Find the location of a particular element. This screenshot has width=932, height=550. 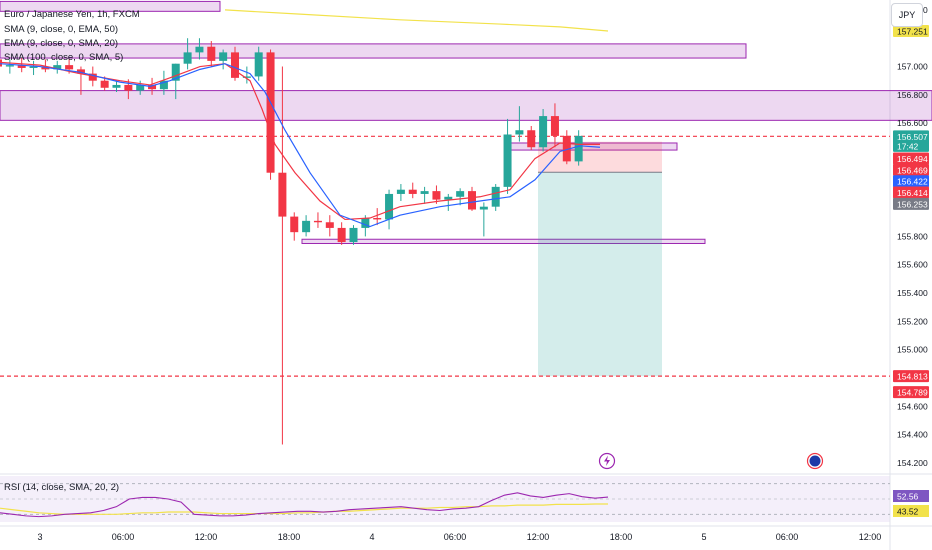

price-label: 154.813 is located at coordinates (912, 377).